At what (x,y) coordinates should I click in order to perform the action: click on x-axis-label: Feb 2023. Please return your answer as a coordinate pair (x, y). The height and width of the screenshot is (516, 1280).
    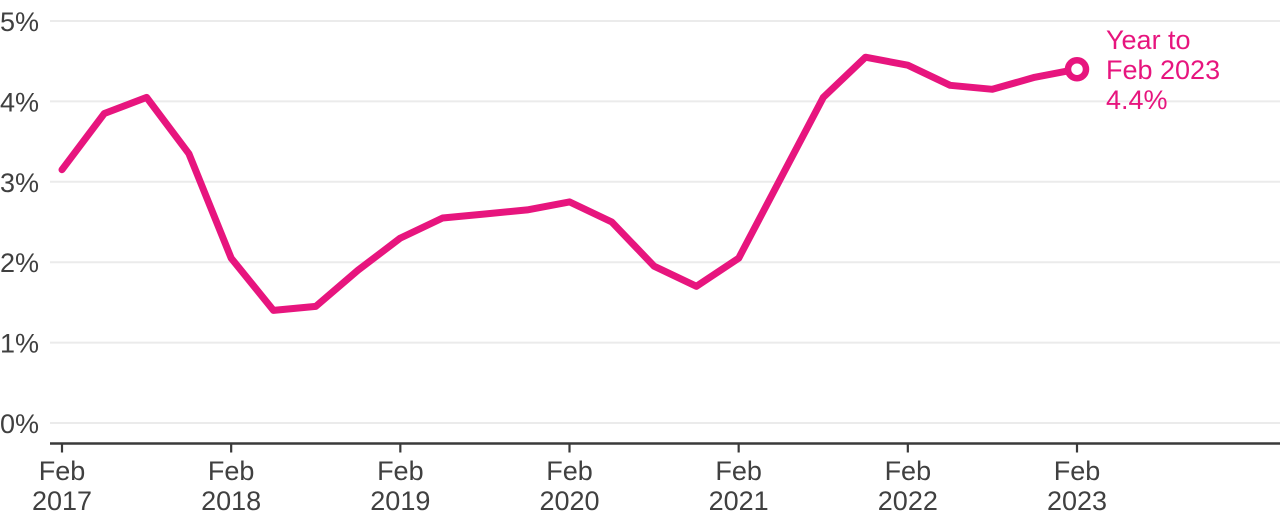
    Looking at the image, I should click on (1077, 486).